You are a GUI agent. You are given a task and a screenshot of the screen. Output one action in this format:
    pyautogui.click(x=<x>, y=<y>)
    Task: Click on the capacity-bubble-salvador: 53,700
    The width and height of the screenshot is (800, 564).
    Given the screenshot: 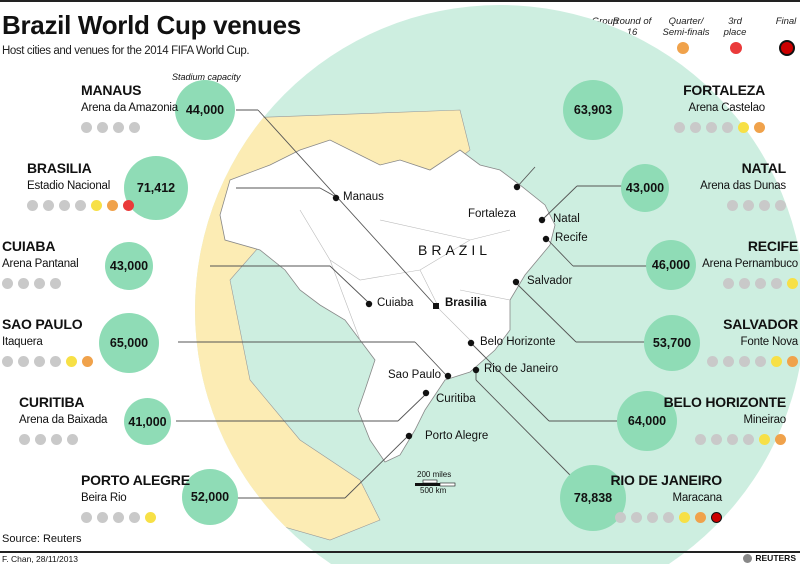 What is the action you would take?
    pyautogui.click(x=672, y=343)
    